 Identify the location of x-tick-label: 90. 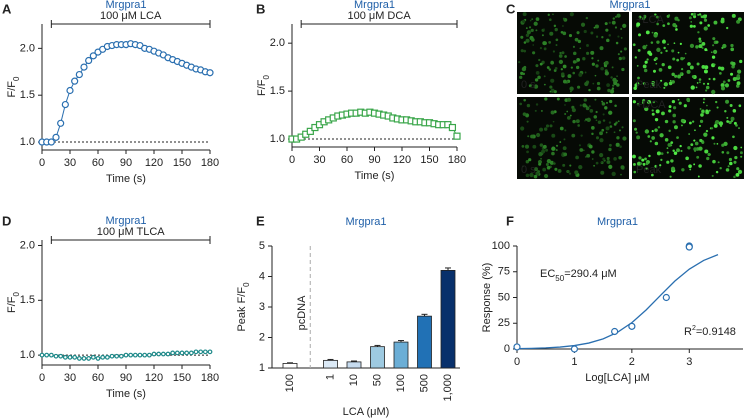
(126, 378).